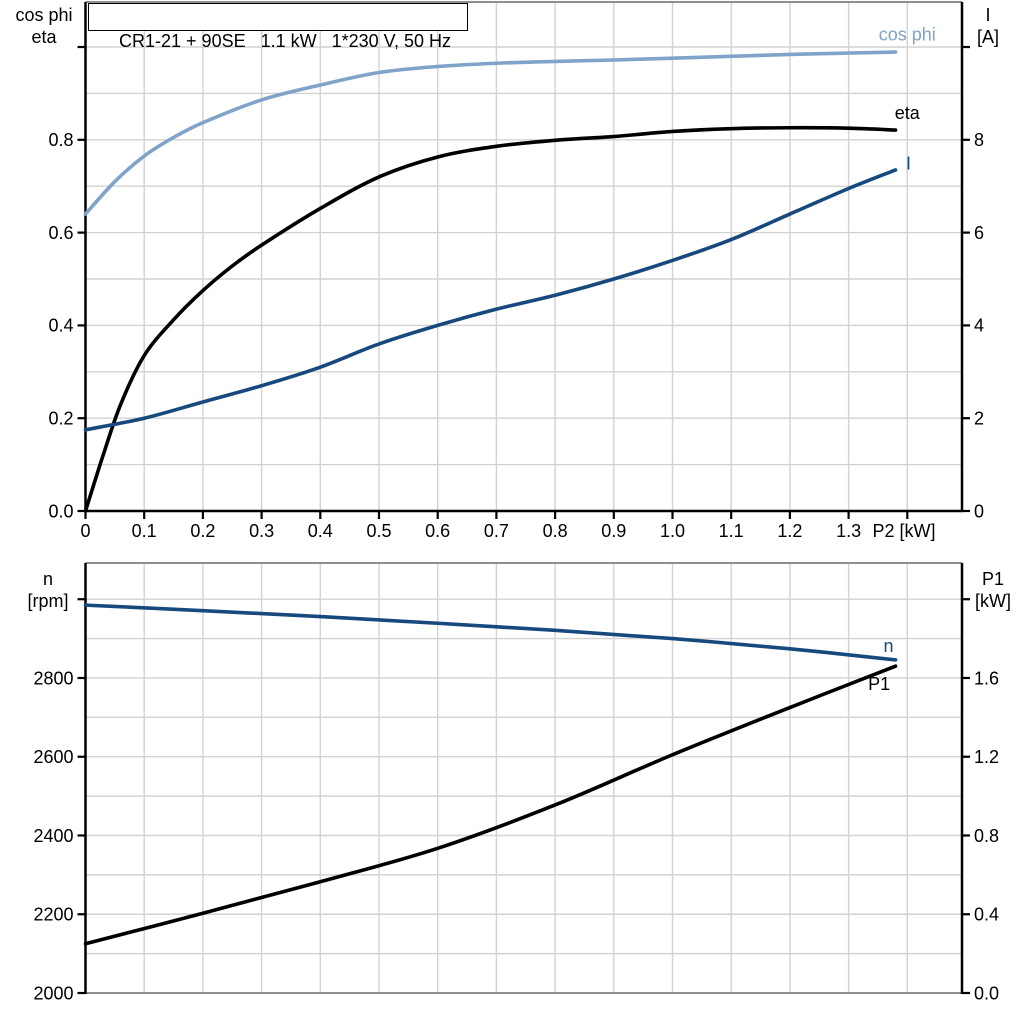 The height and width of the screenshot is (1024, 1024). What do you see at coordinates (60, 140) in the screenshot?
I see `left-tick-label: 0.8` at bounding box center [60, 140].